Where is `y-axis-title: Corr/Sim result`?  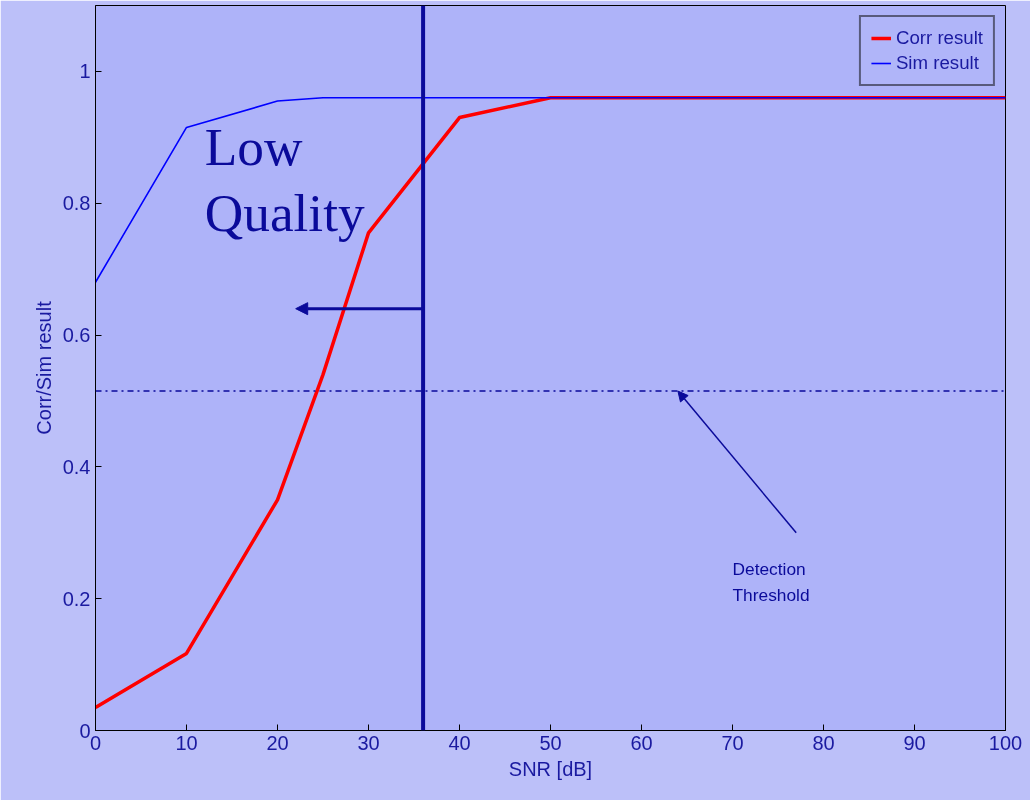
y-axis-title: Corr/Sim result is located at coordinates (43, 367).